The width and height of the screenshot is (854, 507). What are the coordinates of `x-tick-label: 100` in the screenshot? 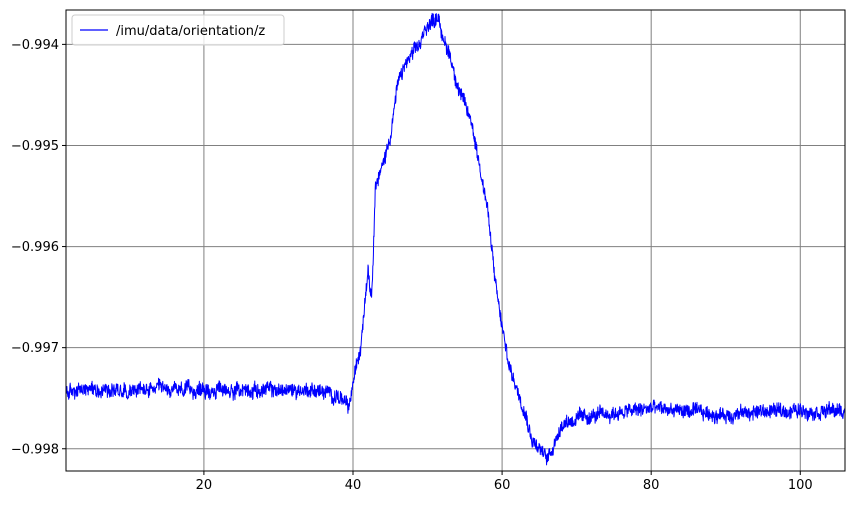 It's located at (800, 485).